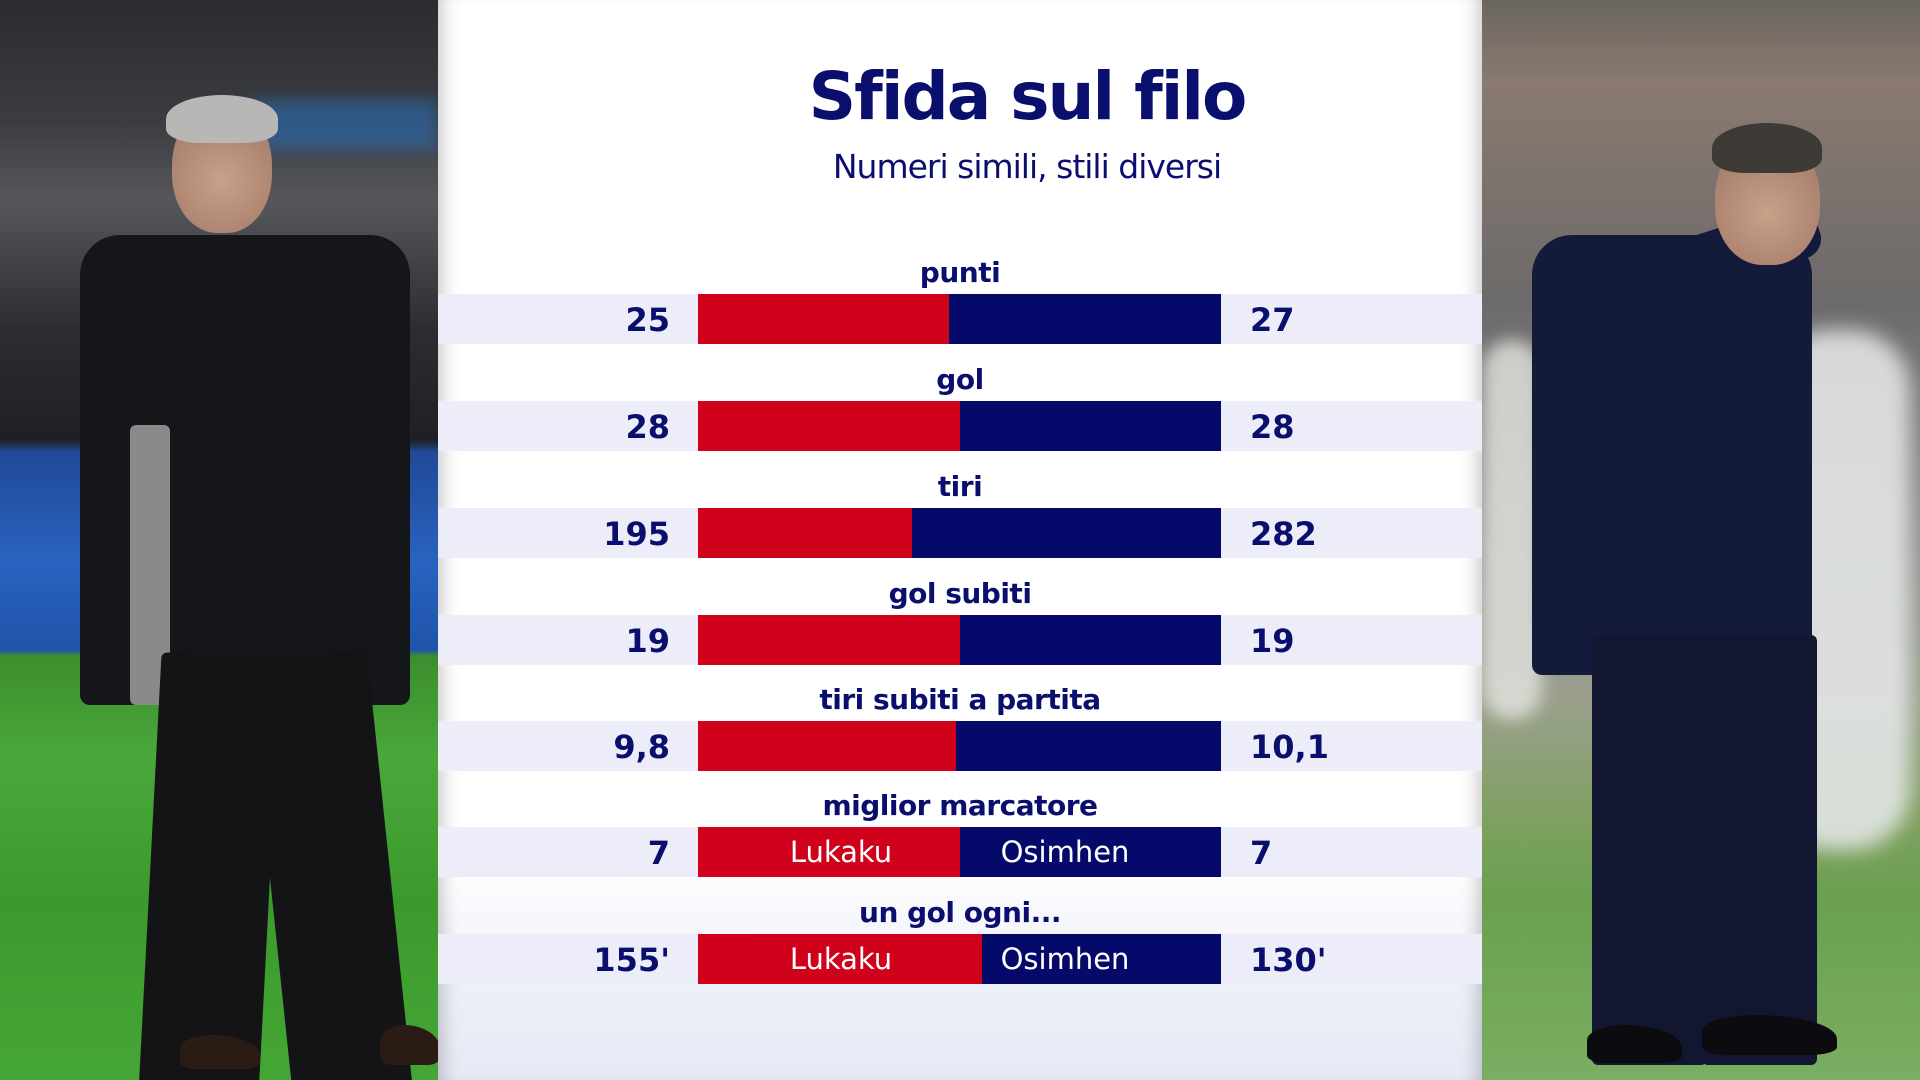 This screenshot has width=1920, height=1080. I want to click on stat-label: gol subiti, so click(960, 593).